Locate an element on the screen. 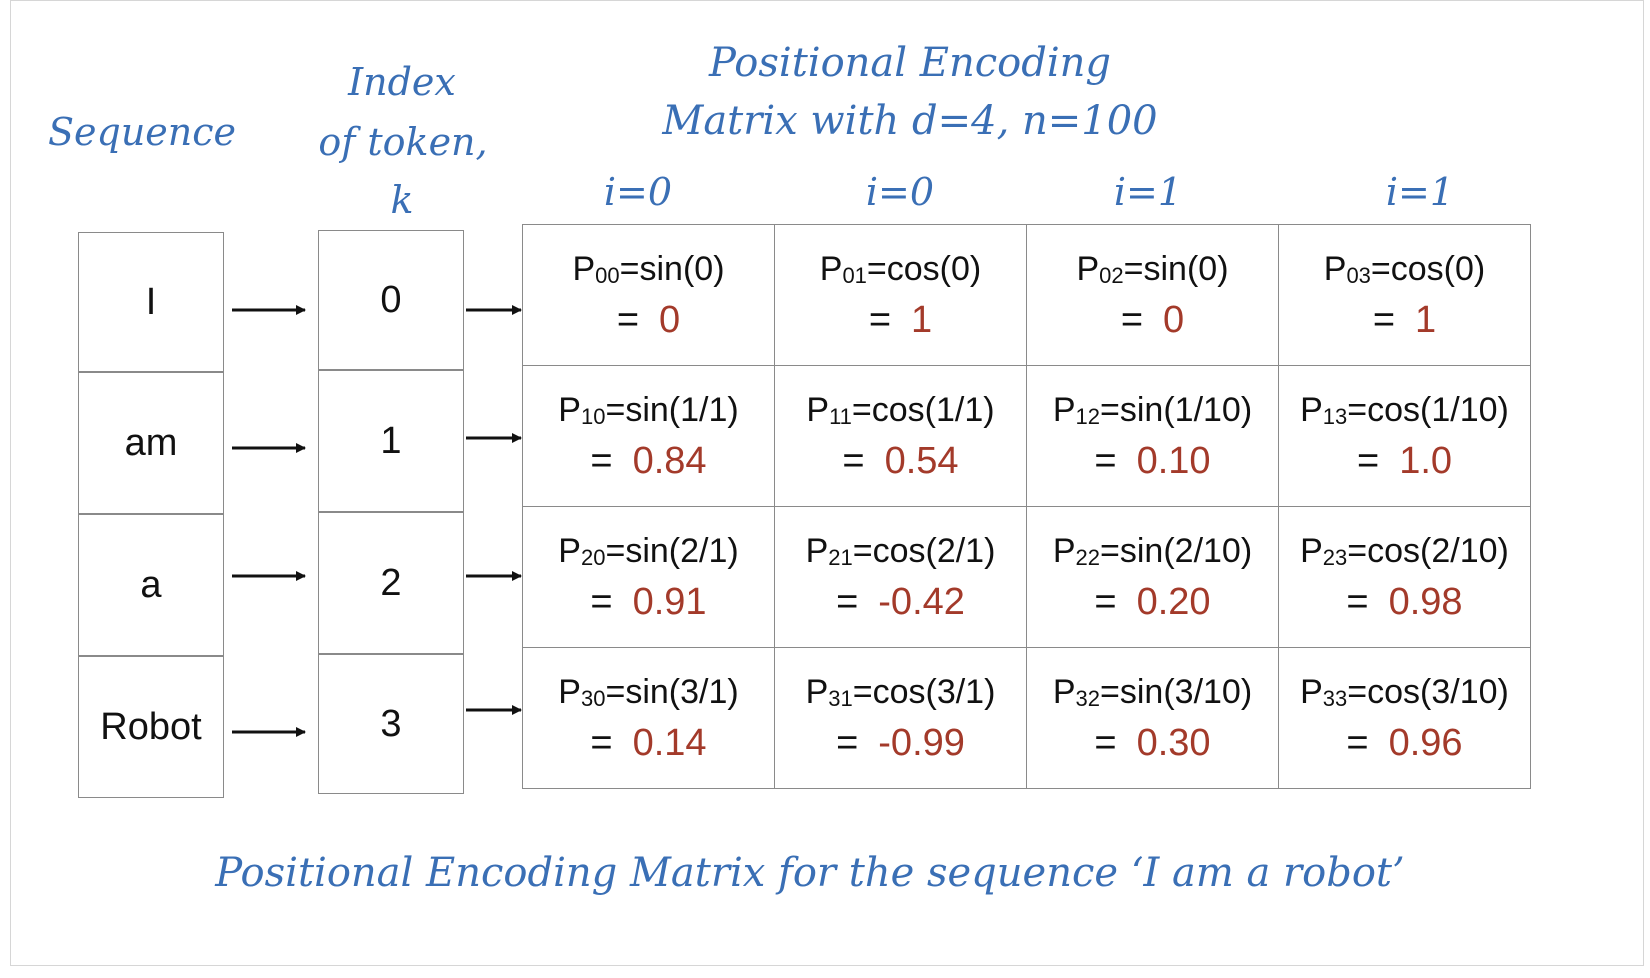  cell-formula: P02=sin(0) is located at coordinates (1152, 269).